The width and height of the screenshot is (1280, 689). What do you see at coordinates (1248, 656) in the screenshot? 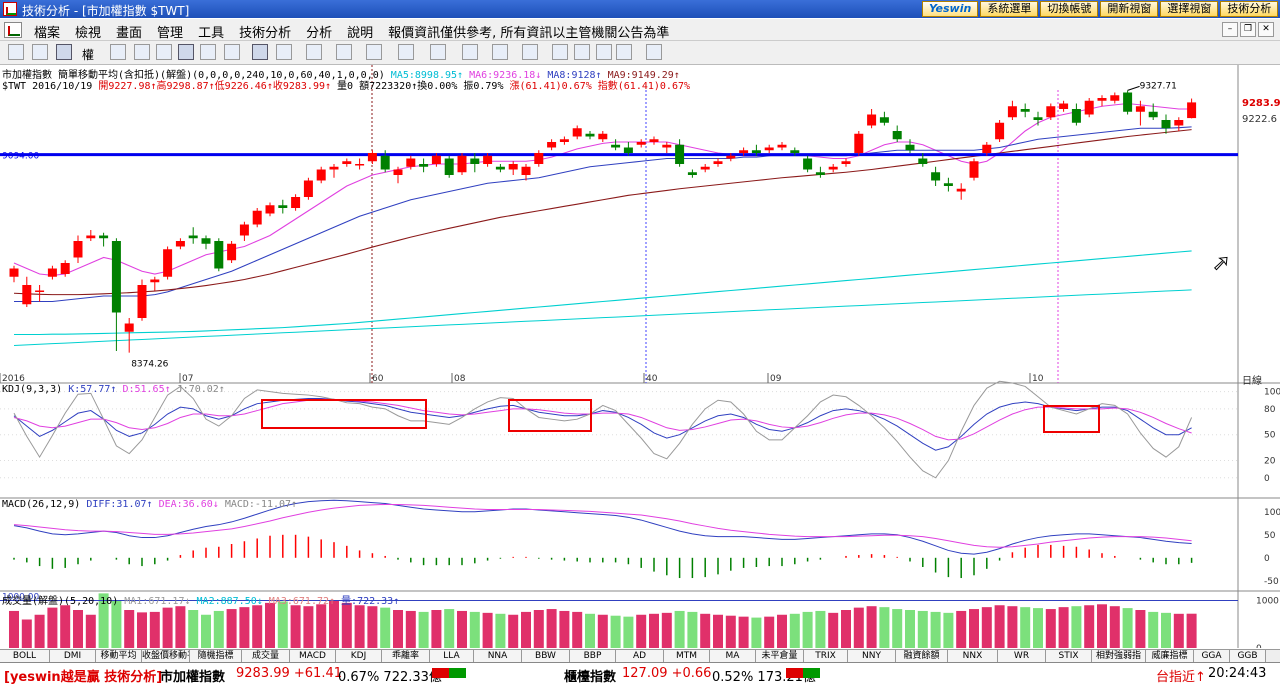
I see `indicator-tab: GGB` at bounding box center [1248, 656].